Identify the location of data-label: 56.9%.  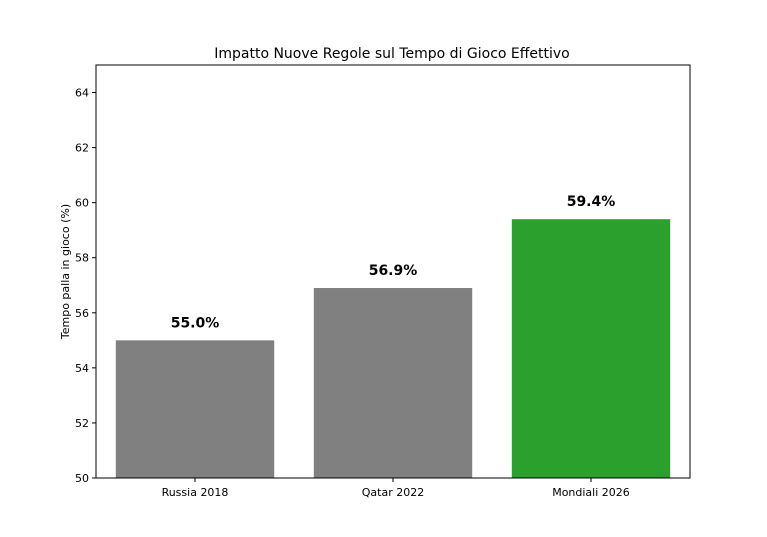
(393, 271).